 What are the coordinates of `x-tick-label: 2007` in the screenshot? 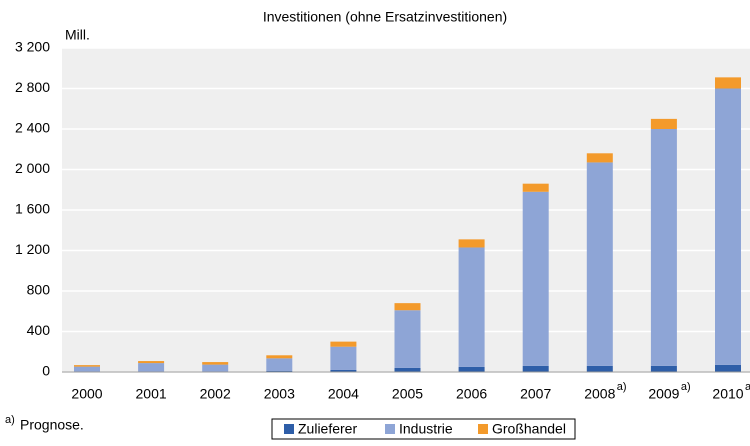 It's located at (535, 394).